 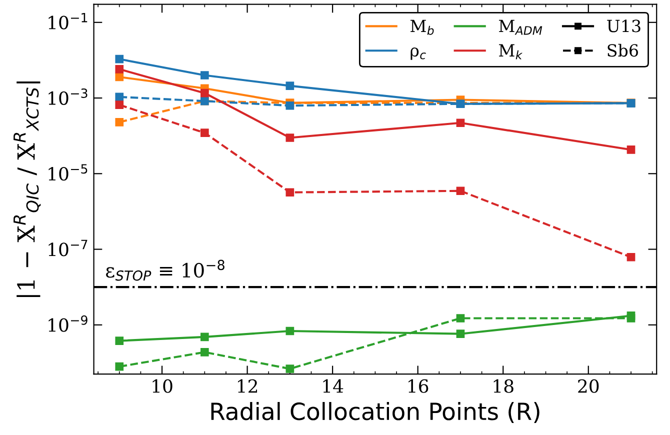 I want to click on legend-label: M$_{ADM}$, so click(x=520, y=27).